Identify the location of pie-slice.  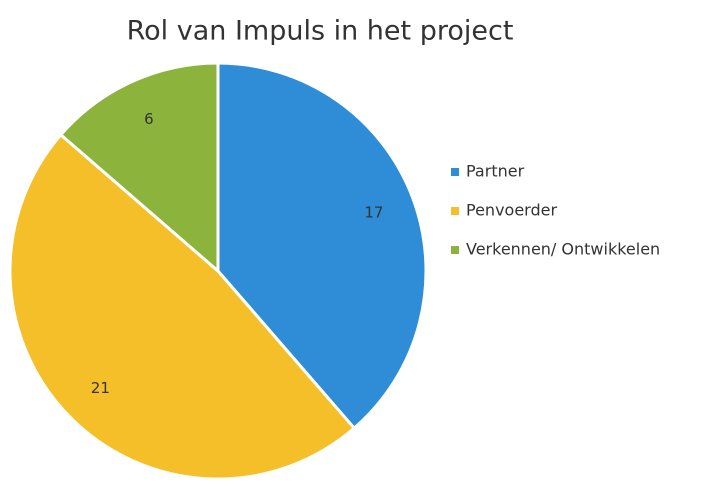
(139, 168).